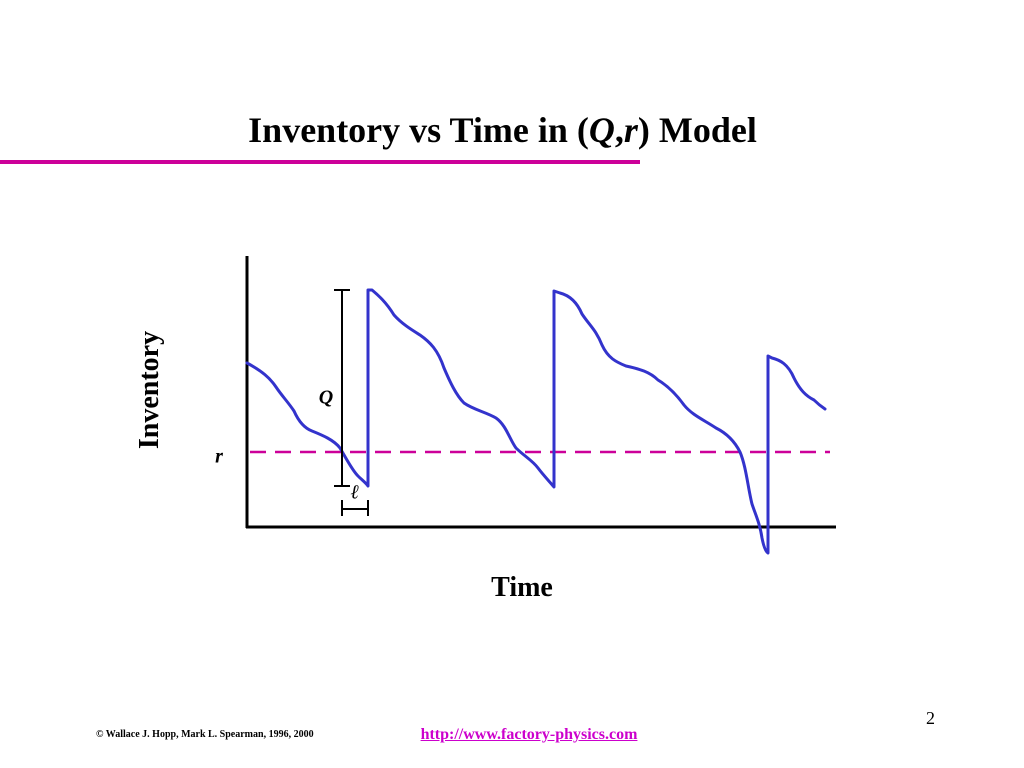  Describe the element at coordinates (697, 130) in the screenshot. I see `title-suffix: ) Model` at that location.